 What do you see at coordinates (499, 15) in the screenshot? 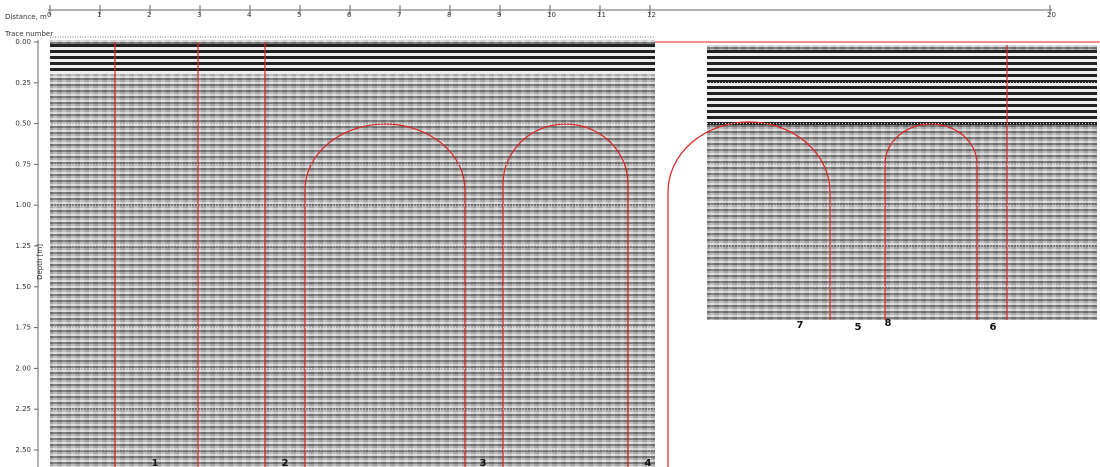
I see `distance-tick-label: 9` at bounding box center [499, 15].